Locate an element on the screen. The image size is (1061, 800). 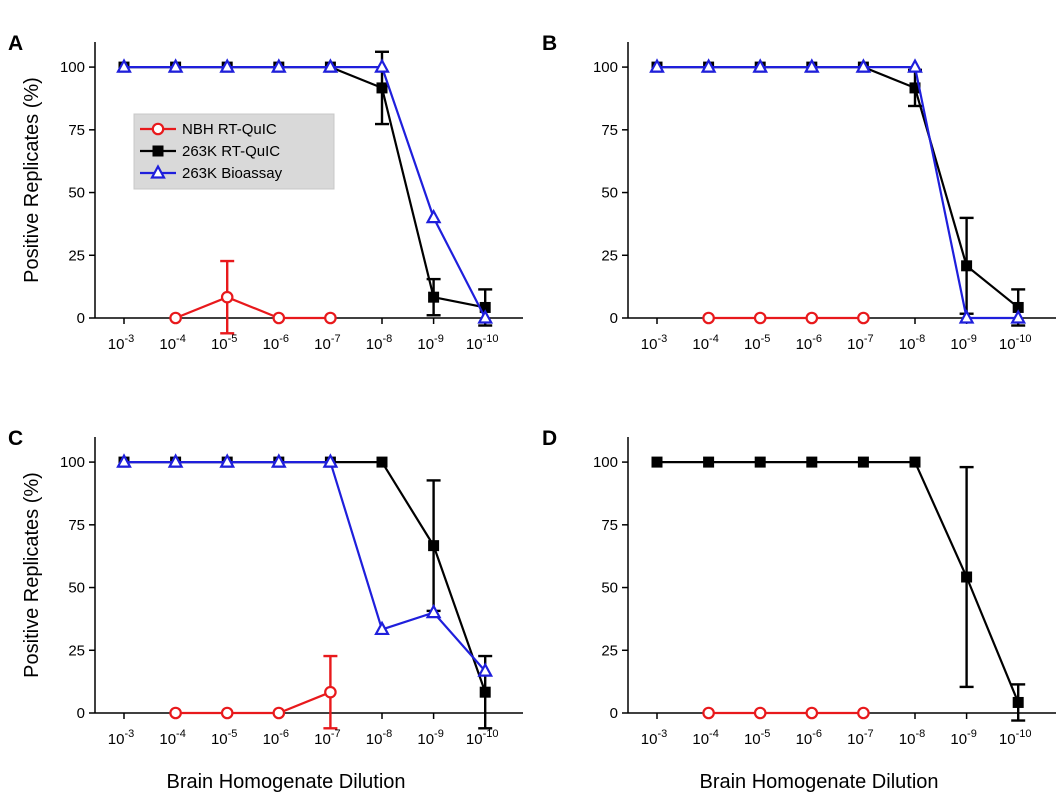
panel-letter: D is located at coordinates (549, 438).